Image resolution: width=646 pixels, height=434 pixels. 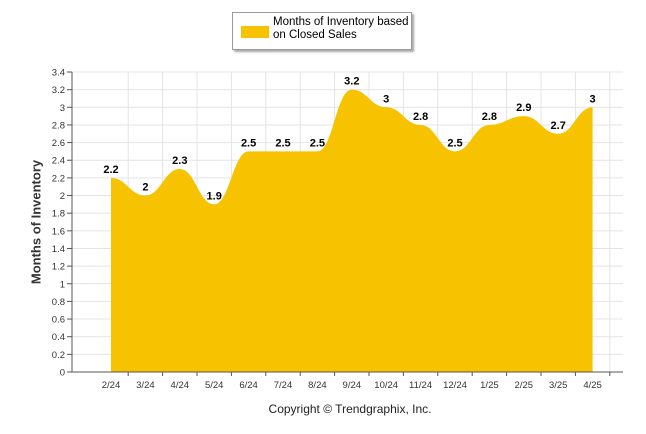 I want to click on y-axis-label: Months of Inventory, so click(x=36, y=222).